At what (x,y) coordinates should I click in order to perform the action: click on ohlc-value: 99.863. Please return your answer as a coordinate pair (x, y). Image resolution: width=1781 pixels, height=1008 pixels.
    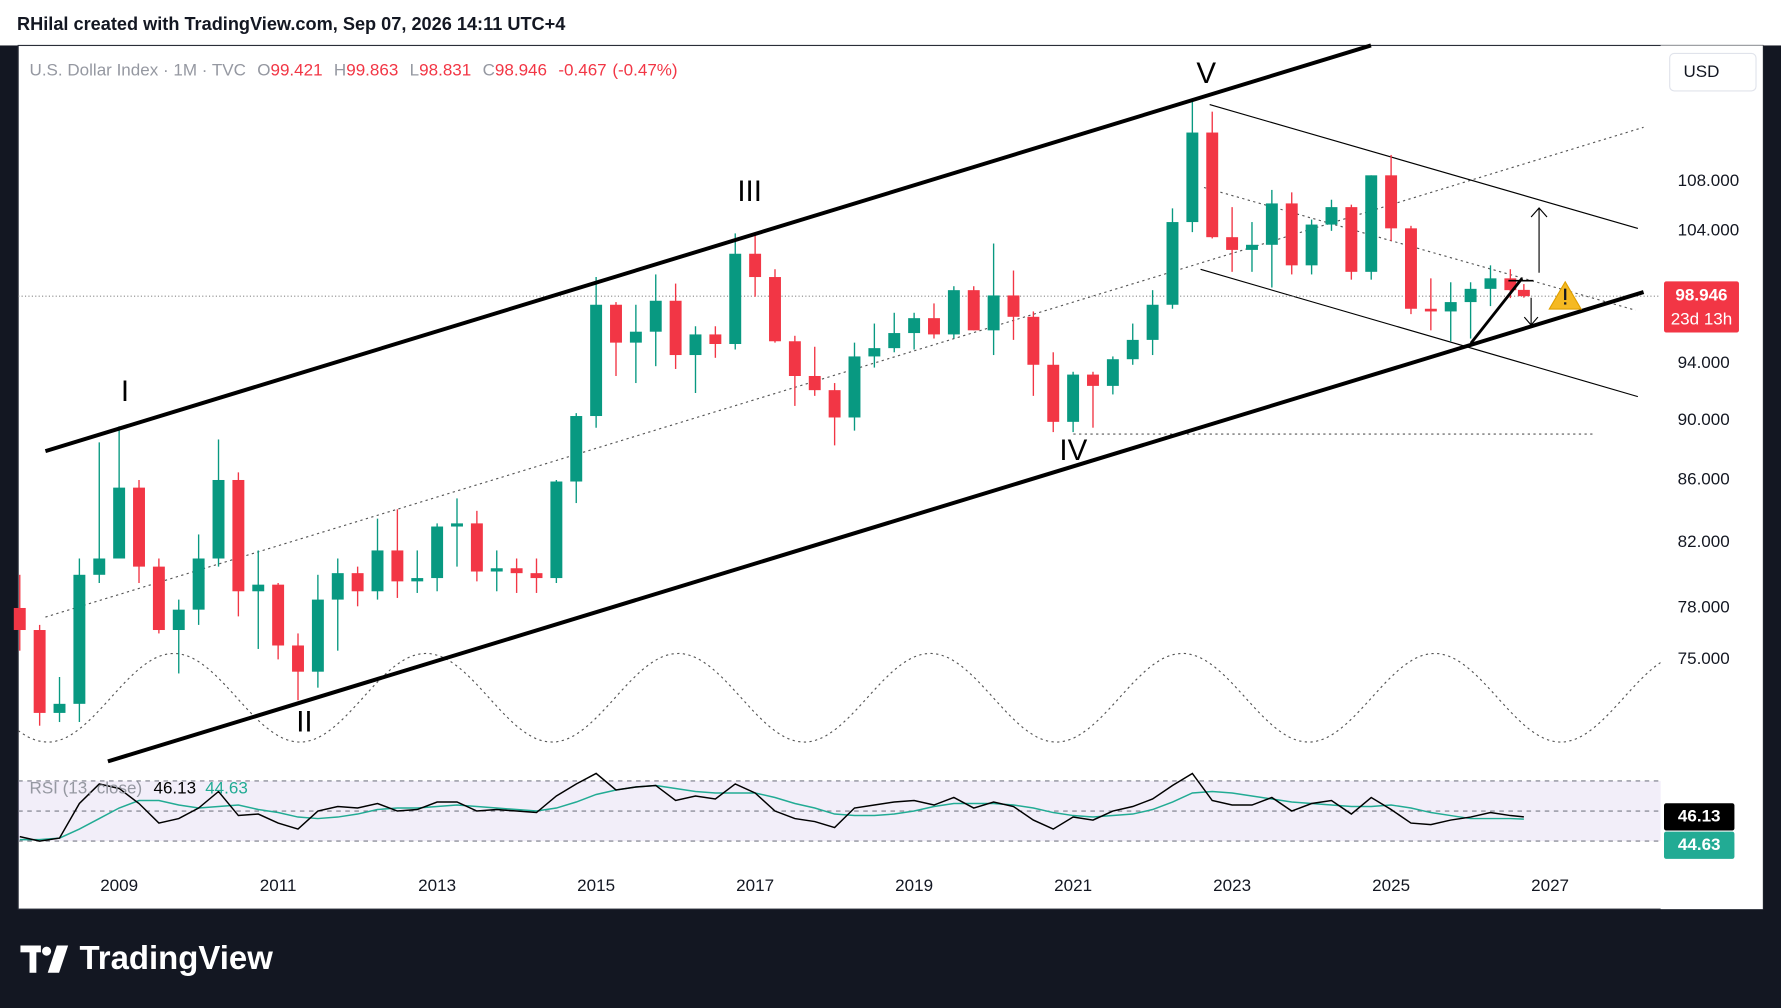
    Looking at the image, I should click on (372, 69).